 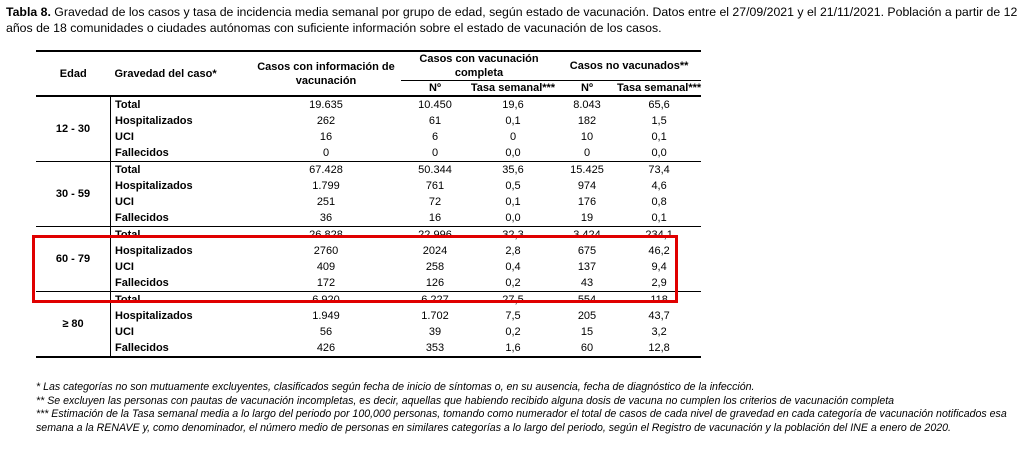 What do you see at coordinates (435, 332) in the screenshot?
I see `complete-num-cell: 39` at bounding box center [435, 332].